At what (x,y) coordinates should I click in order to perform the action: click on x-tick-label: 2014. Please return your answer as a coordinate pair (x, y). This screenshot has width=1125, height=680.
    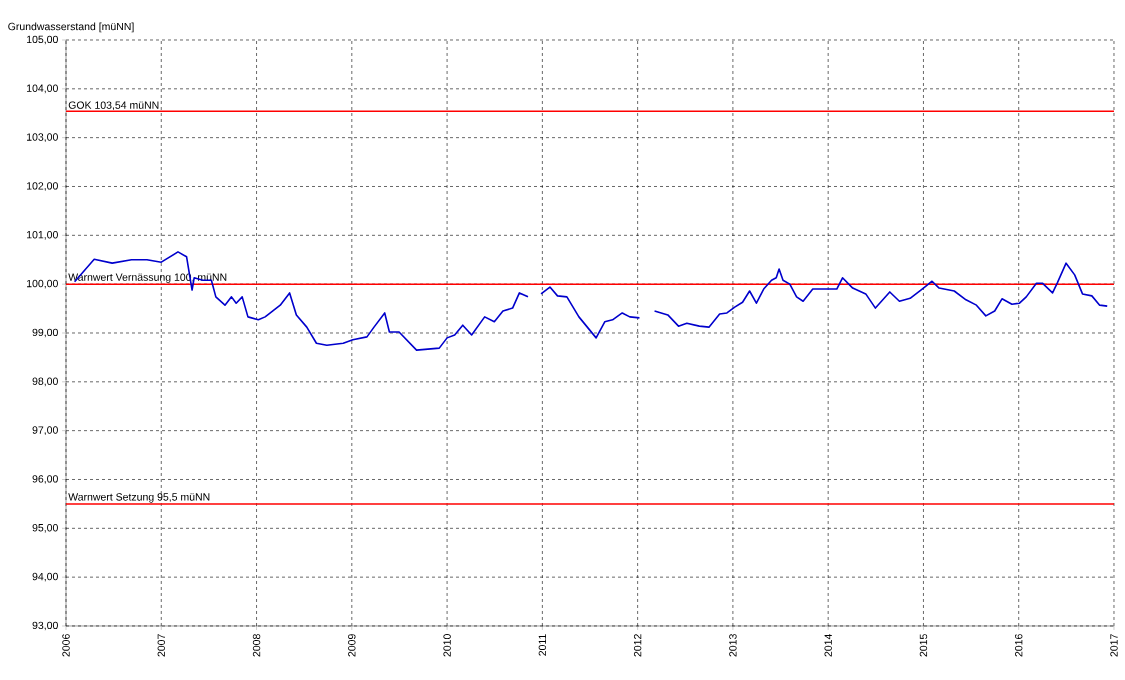
    Looking at the image, I should click on (828, 645).